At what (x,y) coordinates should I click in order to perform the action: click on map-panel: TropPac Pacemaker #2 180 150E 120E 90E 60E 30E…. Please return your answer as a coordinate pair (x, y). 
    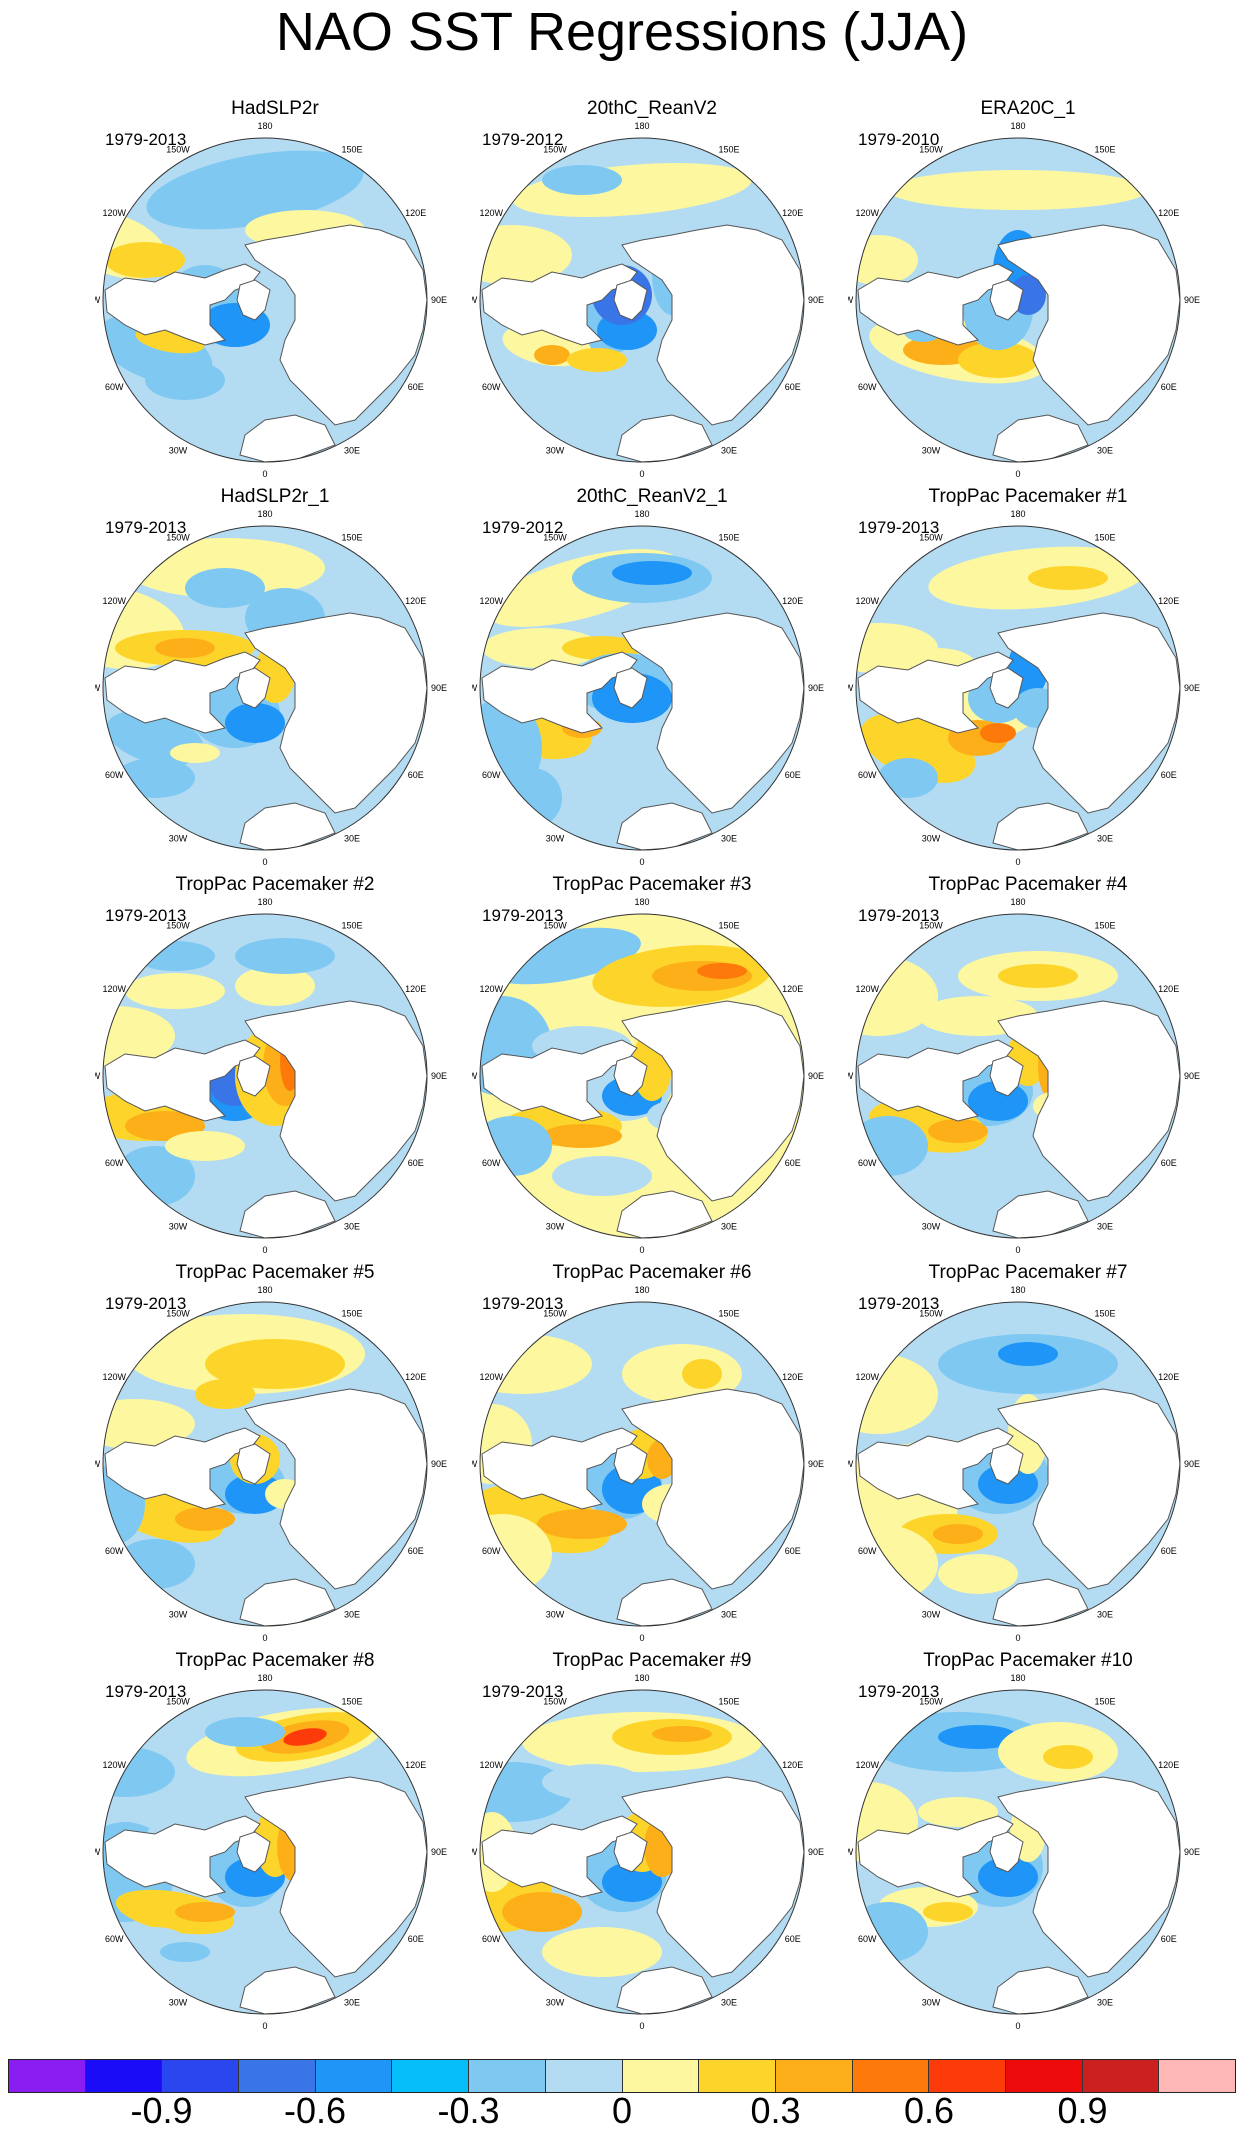
    Looking at the image, I should click on (275, 1069).